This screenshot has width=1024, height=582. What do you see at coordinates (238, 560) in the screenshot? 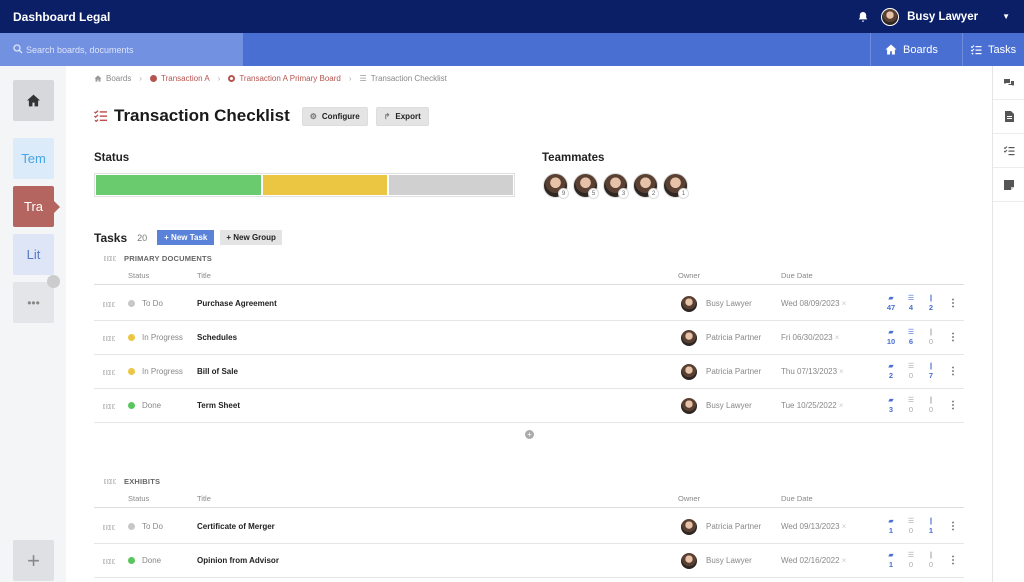
I see `task-title: Opinion from Advisor` at bounding box center [238, 560].